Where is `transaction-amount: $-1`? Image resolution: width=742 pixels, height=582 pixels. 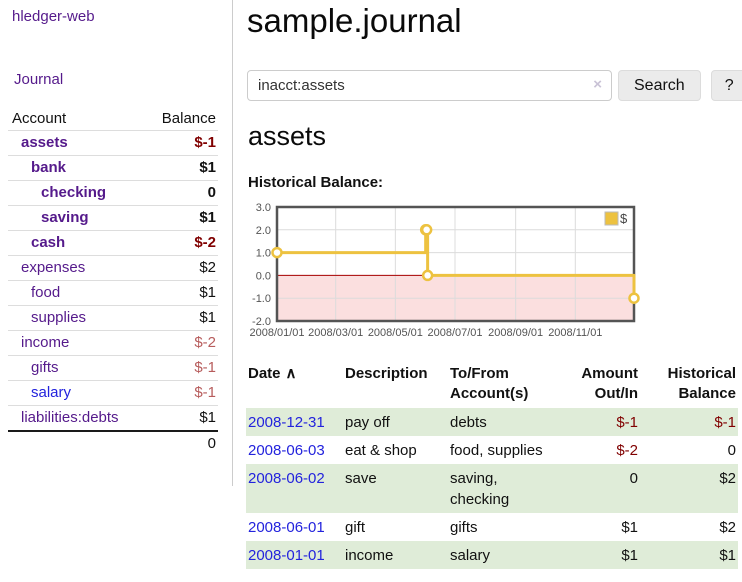
transaction-amount: $-1 is located at coordinates (627, 422).